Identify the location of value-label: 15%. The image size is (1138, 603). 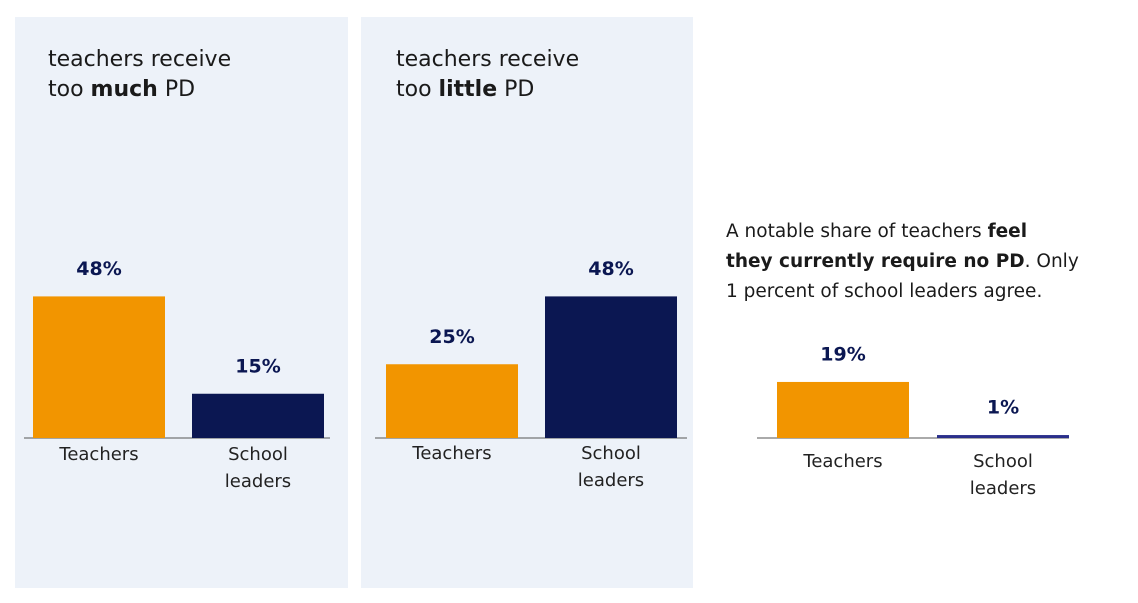
(257, 366).